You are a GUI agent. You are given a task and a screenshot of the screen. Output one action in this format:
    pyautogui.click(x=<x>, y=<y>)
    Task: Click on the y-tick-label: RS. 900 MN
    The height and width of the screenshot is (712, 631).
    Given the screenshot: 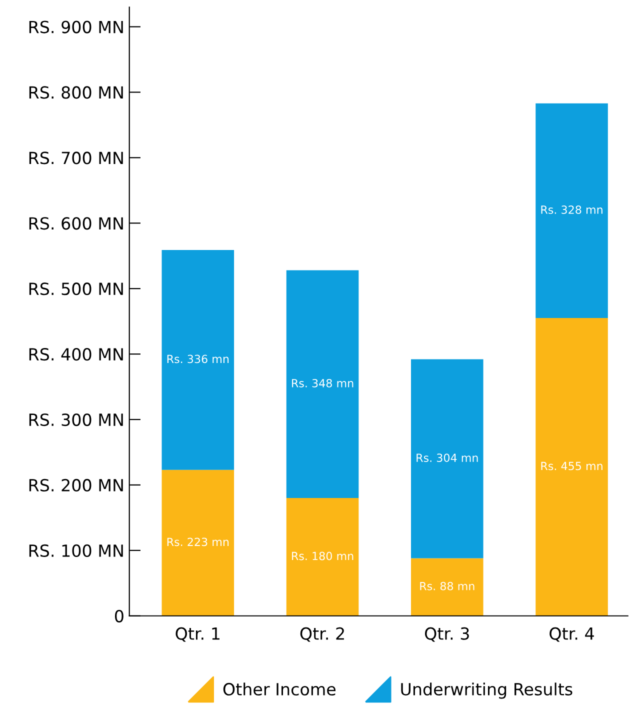 What is the action you would take?
    pyautogui.click(x=76, y=27)
    